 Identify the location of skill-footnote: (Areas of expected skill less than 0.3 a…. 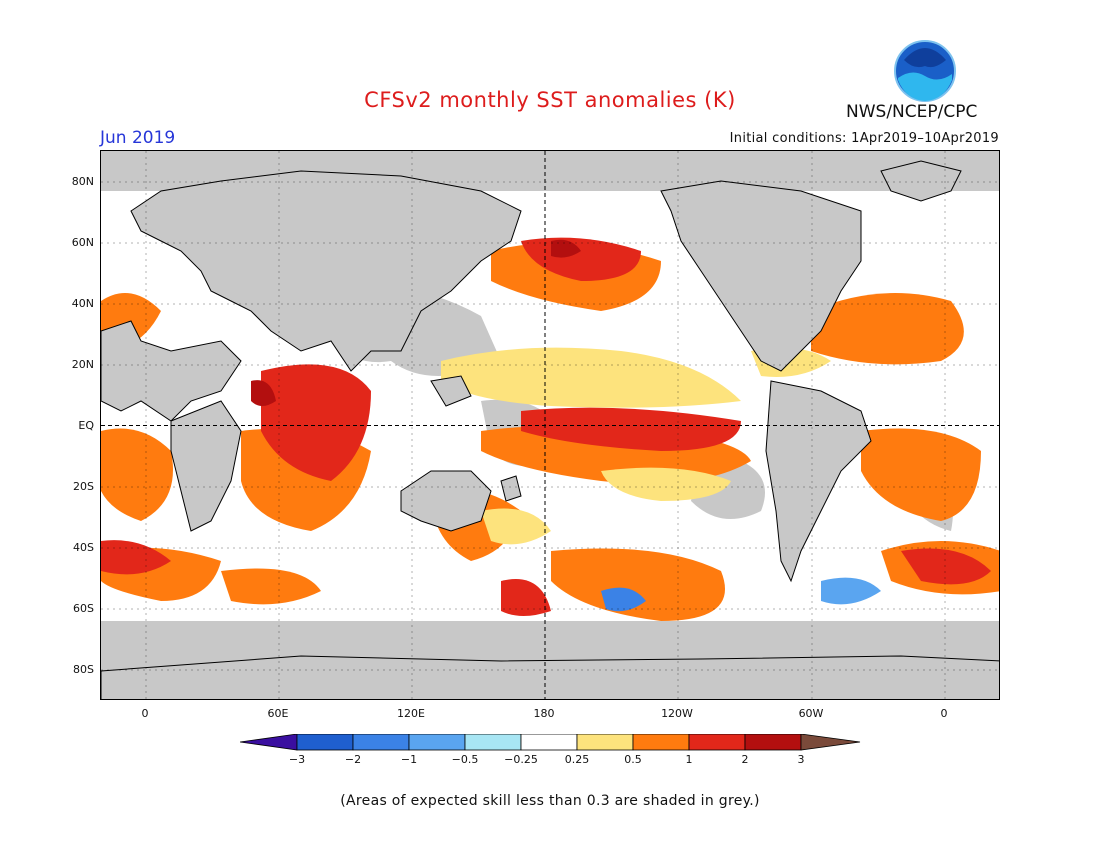
(550, 801).